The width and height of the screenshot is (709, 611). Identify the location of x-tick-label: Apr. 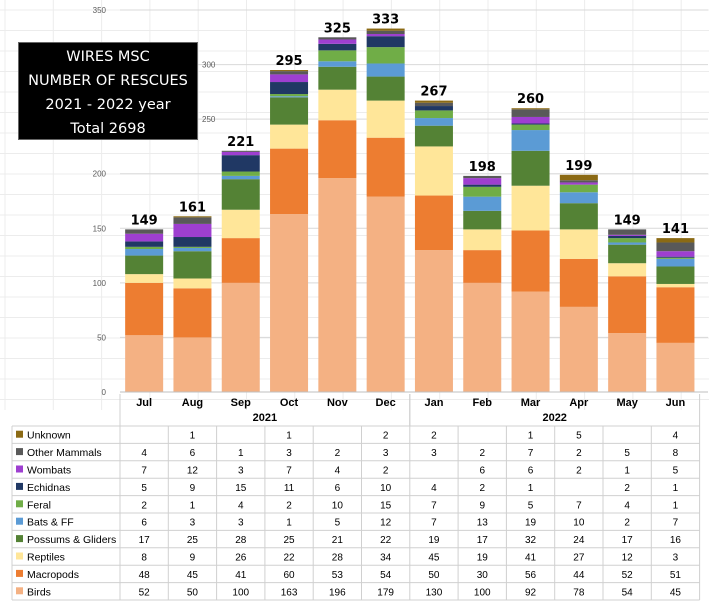
(579, 403).